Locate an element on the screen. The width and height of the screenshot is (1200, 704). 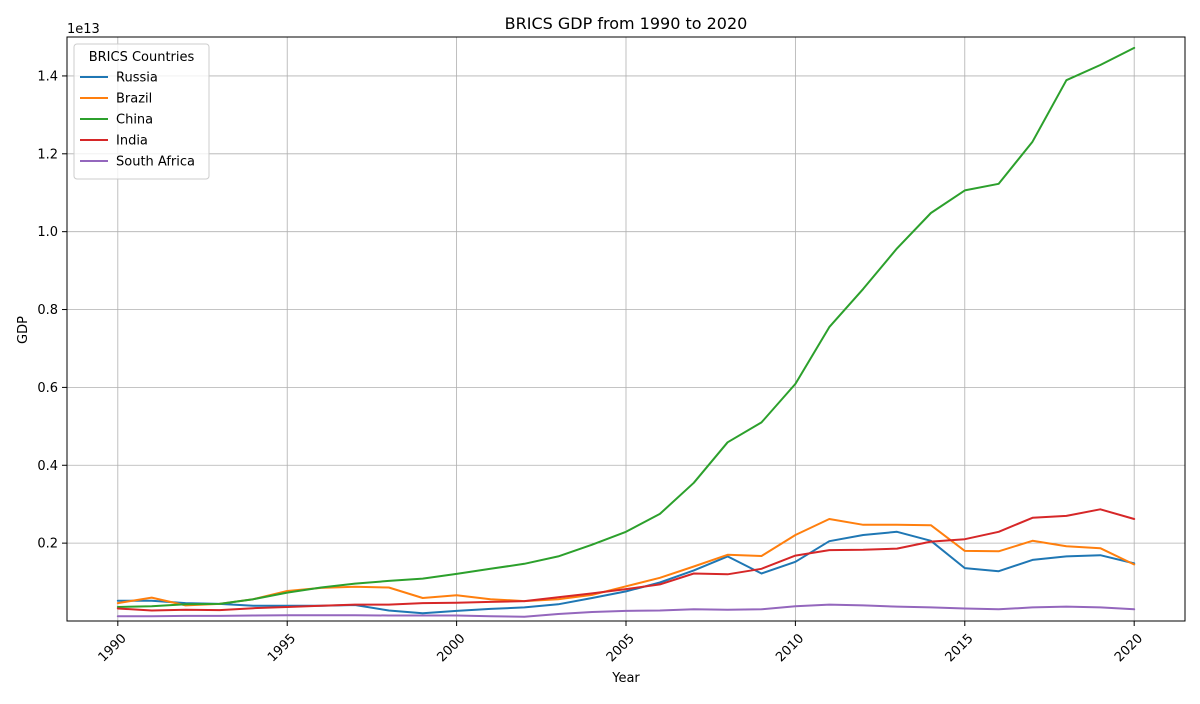
series-line-india is located at coordinates (626, 560).